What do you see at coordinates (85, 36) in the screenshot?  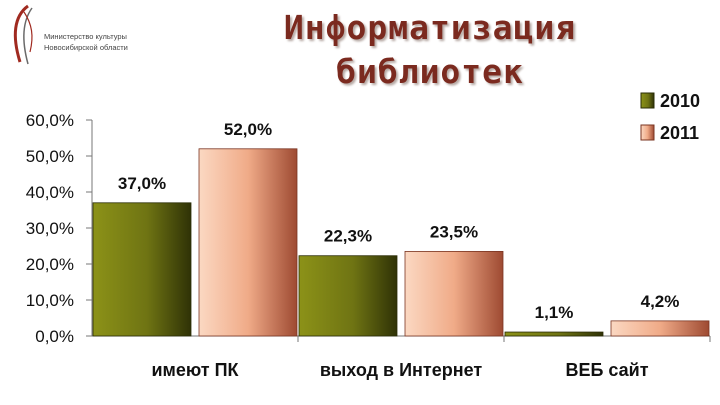 I see `logo-text-line1: Министерство культуры` at bounding box center [85, 36].